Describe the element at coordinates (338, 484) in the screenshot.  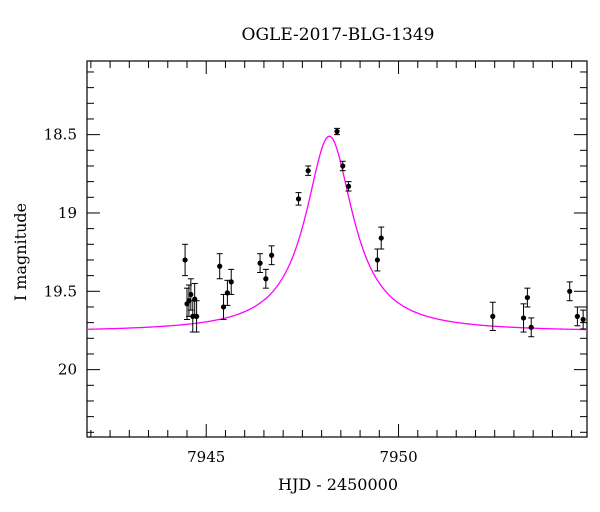
I see `x-axis-label: HJD - 2450000` at that location.